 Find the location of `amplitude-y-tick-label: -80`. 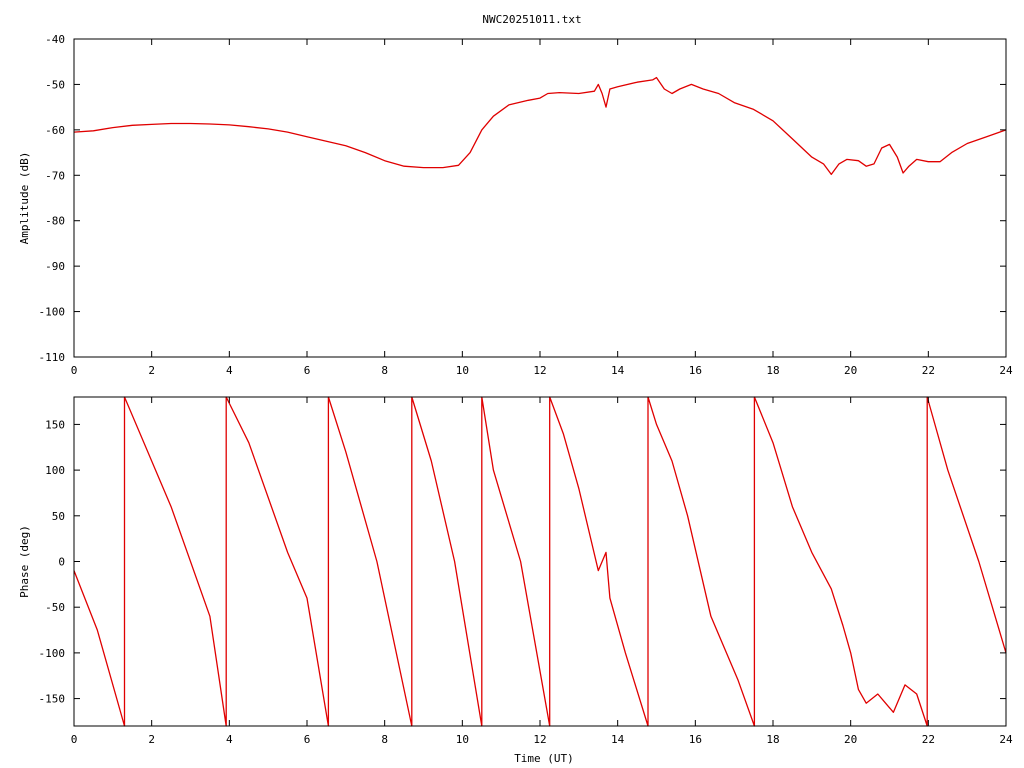

amplitude-y-tick-label: -80 is located at coordinates (55, 221).